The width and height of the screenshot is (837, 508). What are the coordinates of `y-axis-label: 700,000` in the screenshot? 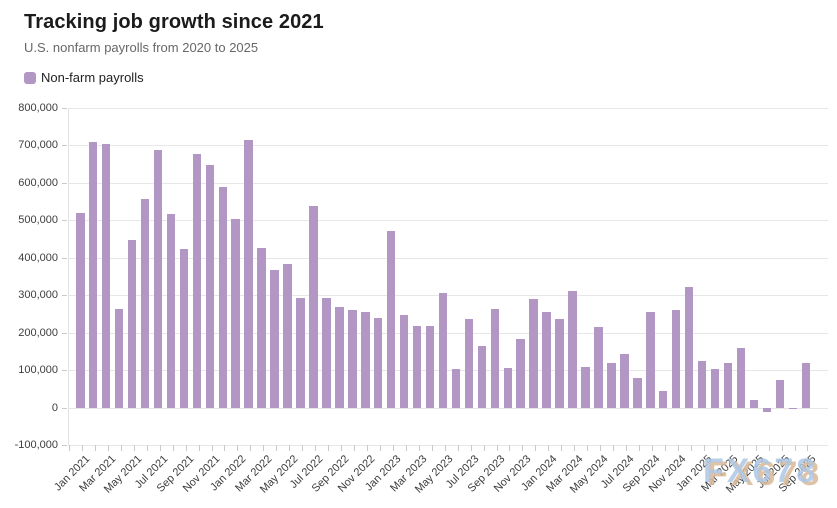 It's located at (38, 145).